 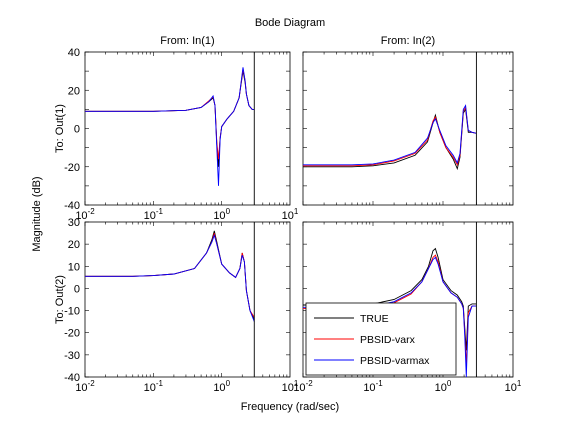 I want to click on legend-label: PBSID-varx, so click(x=388, y=340).